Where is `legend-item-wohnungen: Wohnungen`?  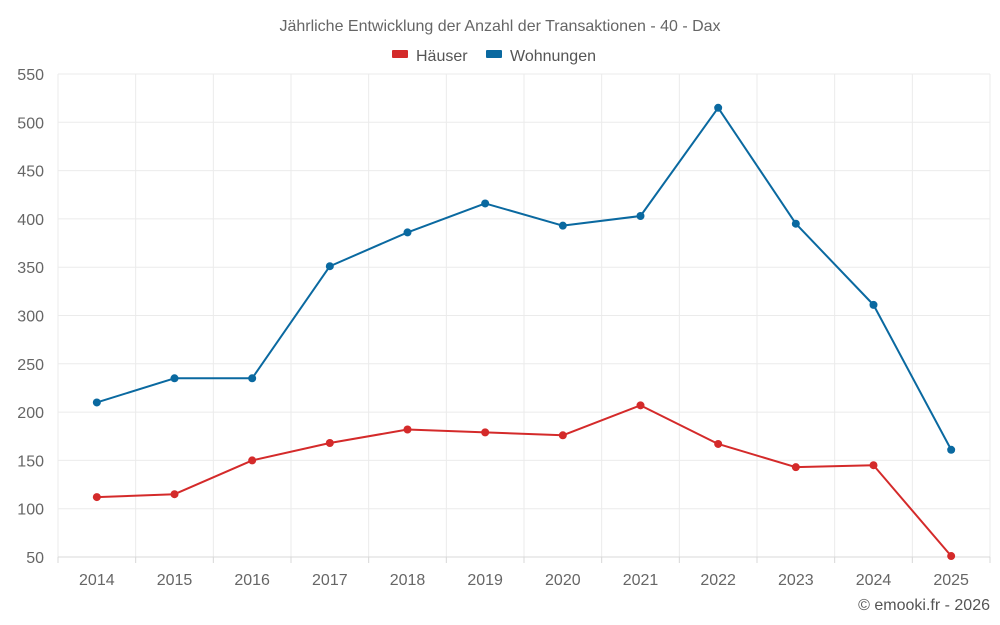 legend-item-wohnungen: Wohnungen is located at coordinates (541, 56).